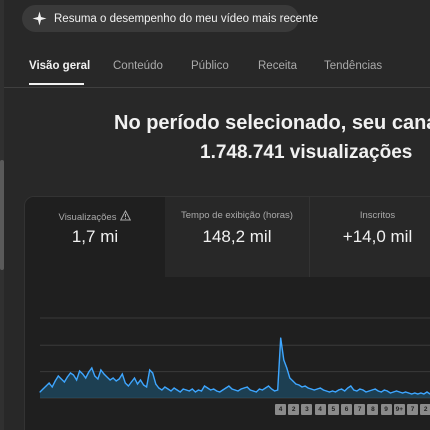 The height and width of the screenshot is (430, 430). What do you see at coordinates (126, 215) in the screenshot?
I see `warning-icon` at bounding box center [126, 215].